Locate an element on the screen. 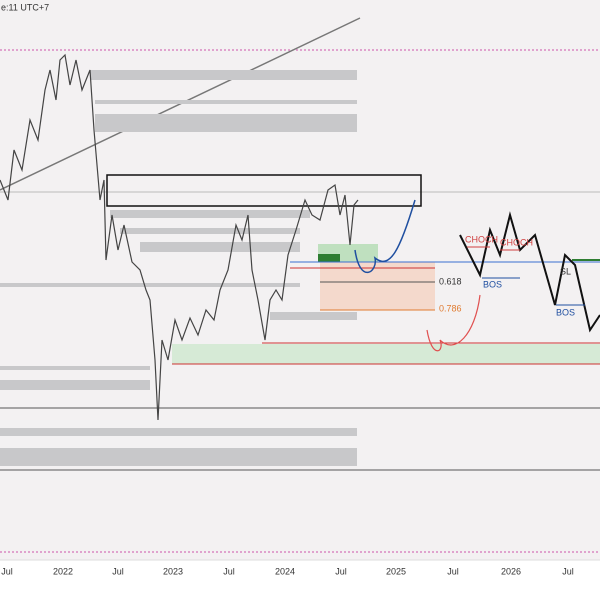  supply-box is located at coordinates (264, 190).